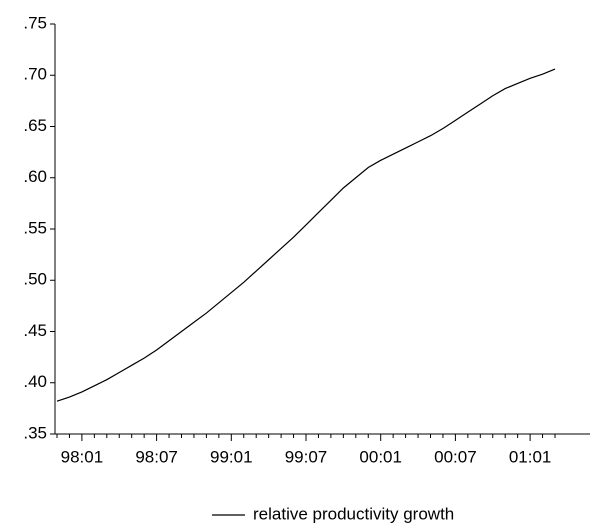 This screenshot has height=532, width=595. Describe the element at coordinates (380, 456) in the screenshot. I see `x-tick-label: 00:01` at that location.